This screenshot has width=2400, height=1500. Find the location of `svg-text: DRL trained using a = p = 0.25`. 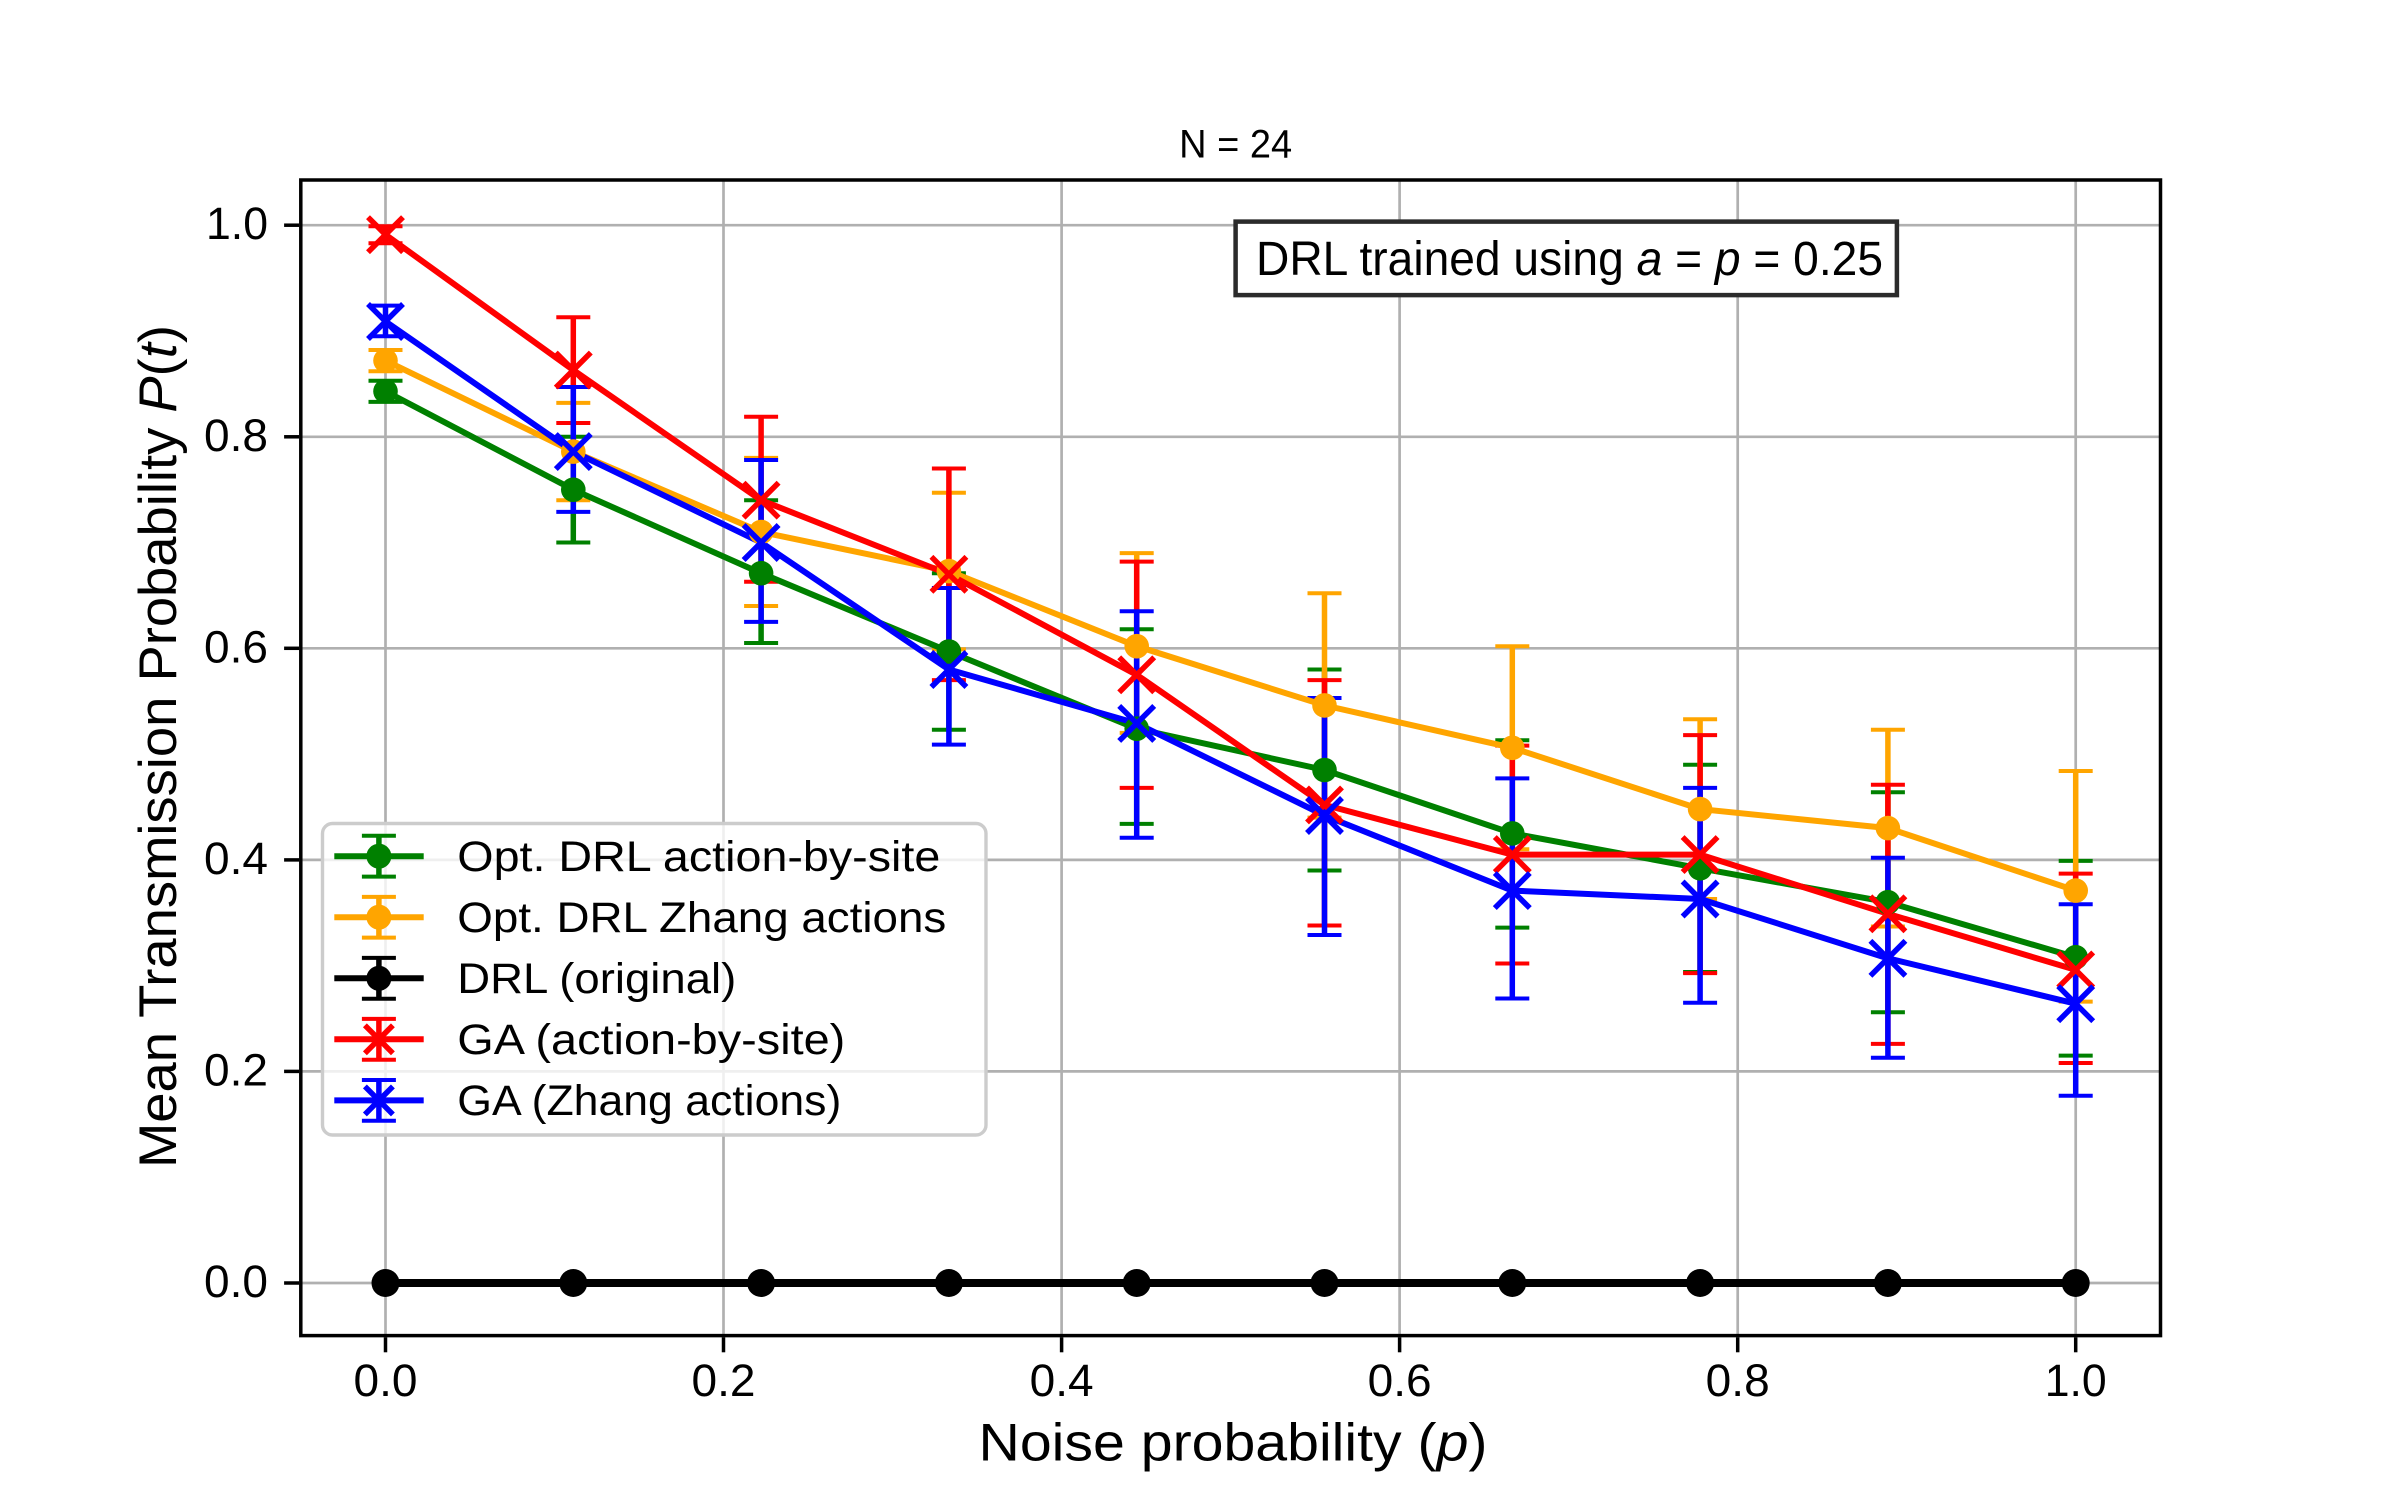

svg-text: DRL trained using a = p = 0.25 is located at coordinates (1569, 259).